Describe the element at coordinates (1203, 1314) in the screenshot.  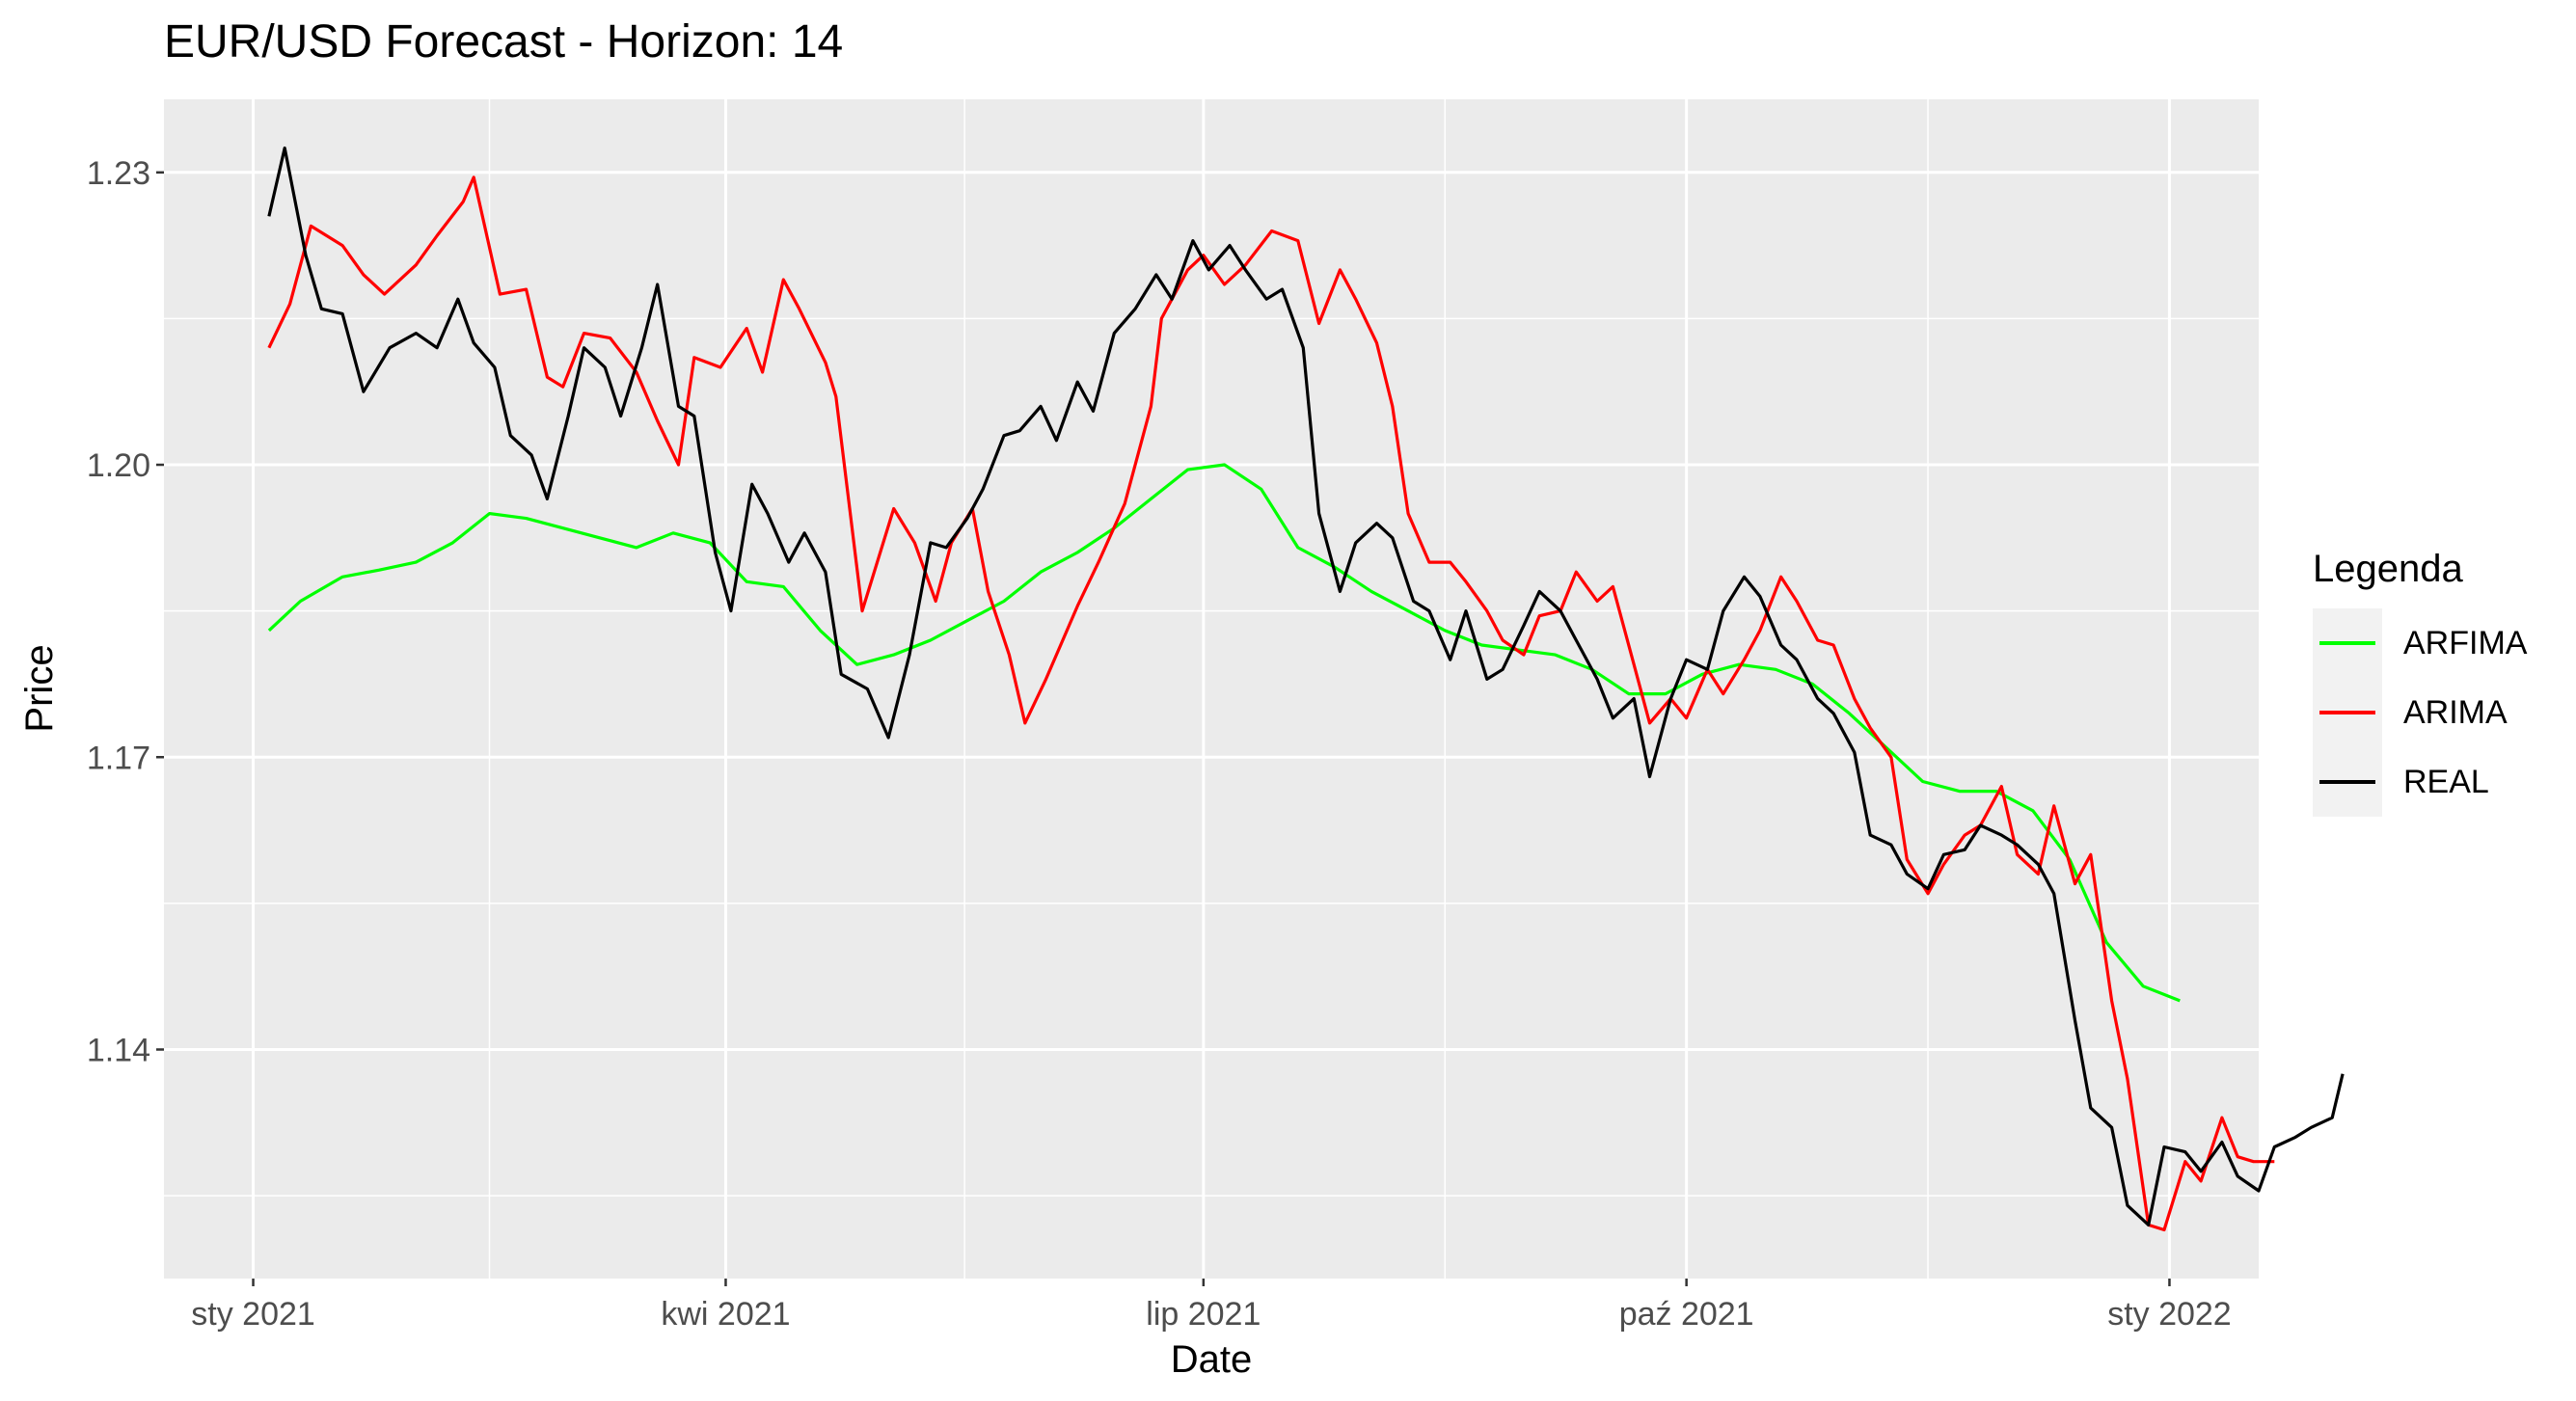
I see `x-tick-label: lip 2021` at that location.